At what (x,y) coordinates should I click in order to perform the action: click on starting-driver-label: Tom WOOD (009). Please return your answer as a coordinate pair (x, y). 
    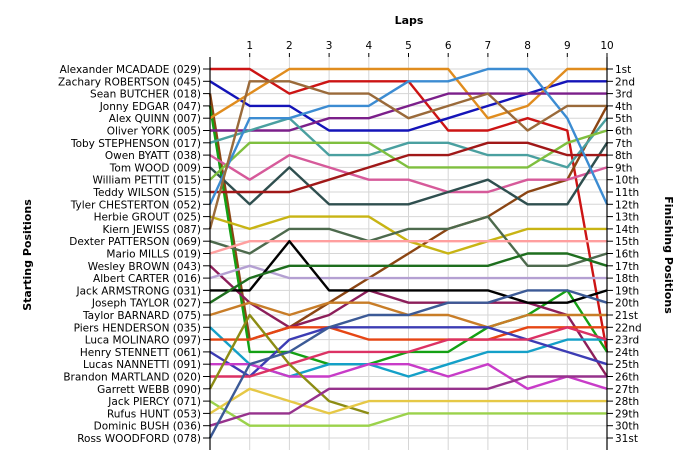
    Looking at the image, I should click on (155, 168).